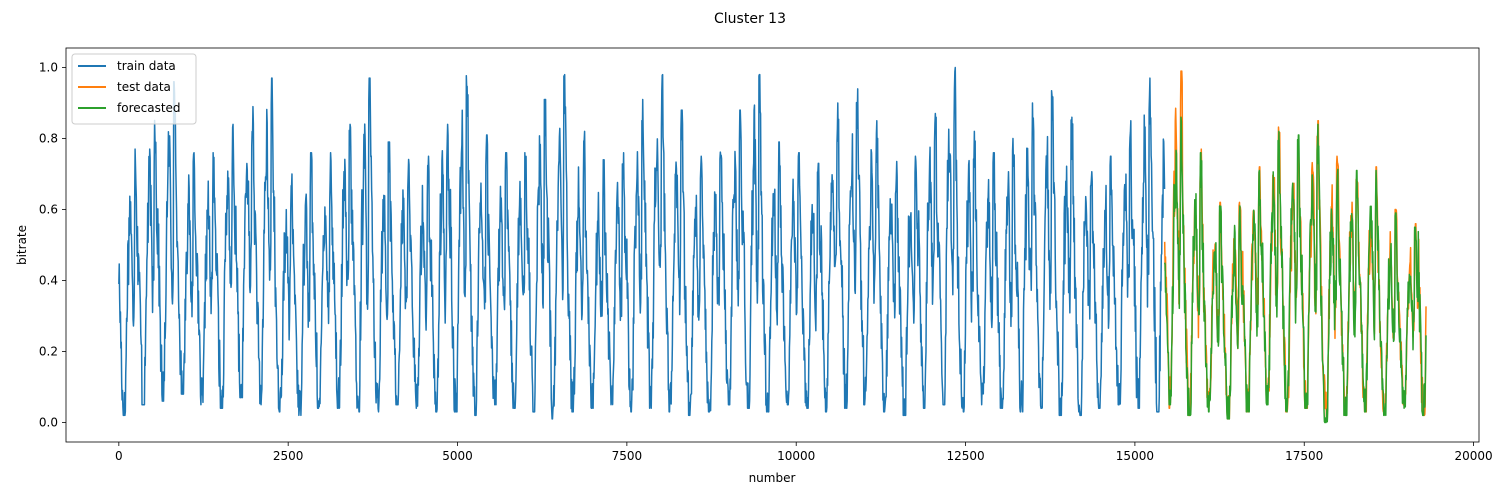 The width and height of the screenshot is (1500, 500). What do you see at coordinates (965, 456) in the screenshot?
I see `x-tick-label: 12500` at bounding box center [965, 456].